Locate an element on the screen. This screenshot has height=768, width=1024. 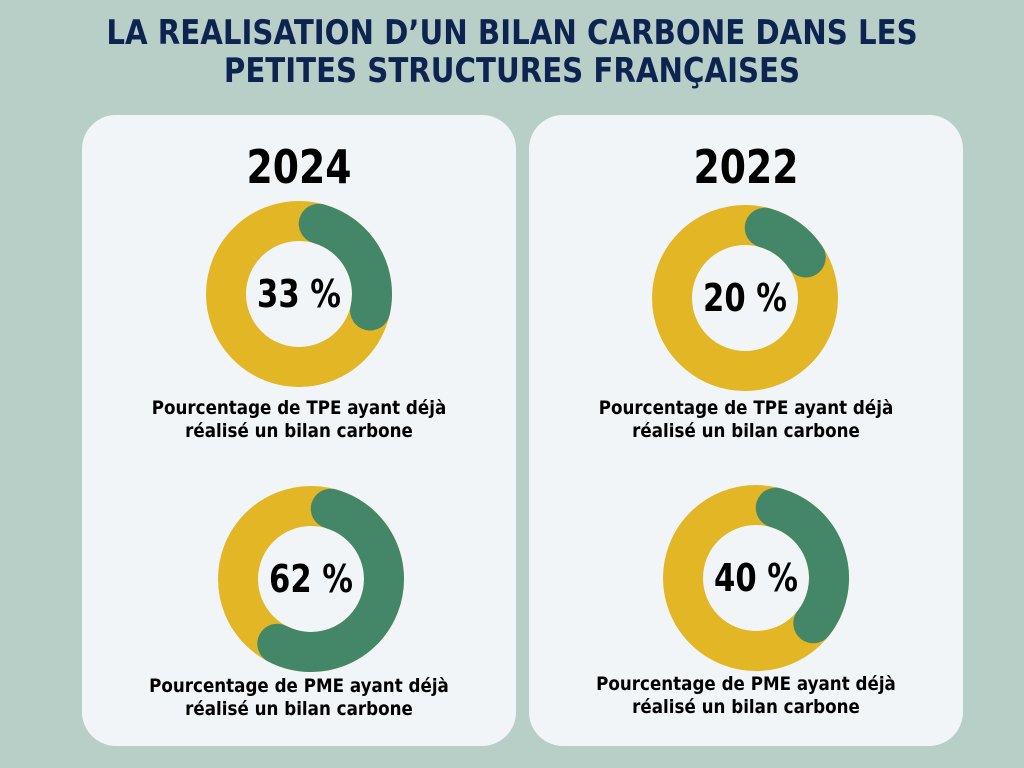
year-heading-2022: 2022 is located at coordinates (746, 167).